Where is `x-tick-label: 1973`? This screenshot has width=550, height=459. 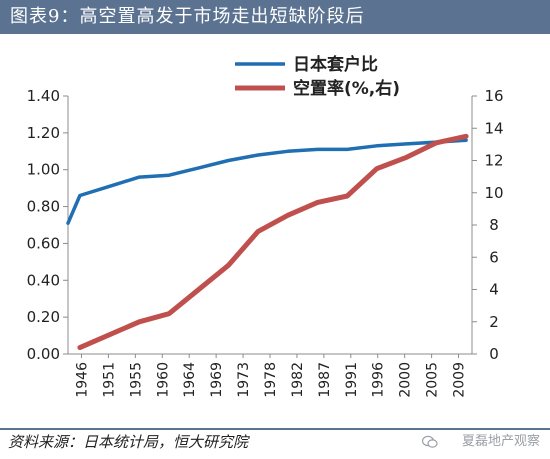
x-tick-label: 1973 is located at coordinates (244, 380).